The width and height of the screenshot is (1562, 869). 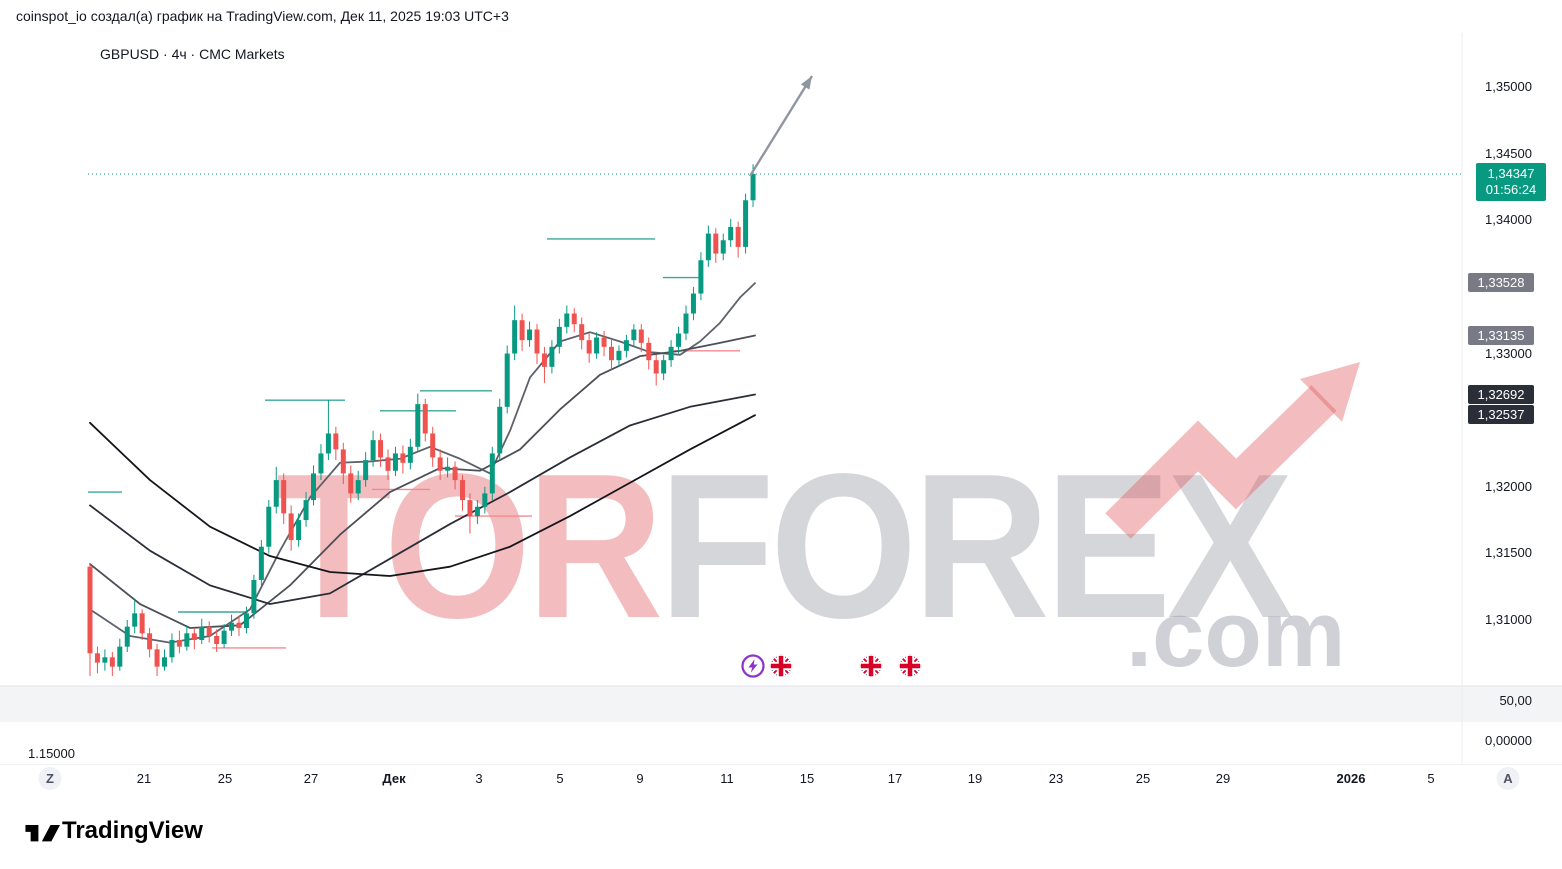 I want to click on footer: TradingView, so click(x=781, y=831).